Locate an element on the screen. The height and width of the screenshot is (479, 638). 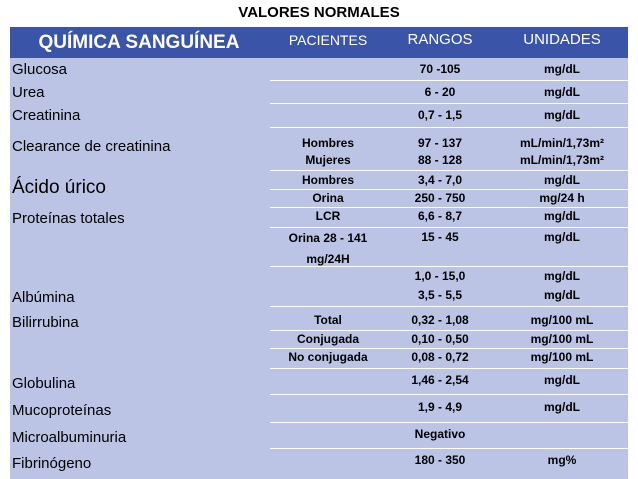
row-name: Urea is located at coordinates (28, 92).